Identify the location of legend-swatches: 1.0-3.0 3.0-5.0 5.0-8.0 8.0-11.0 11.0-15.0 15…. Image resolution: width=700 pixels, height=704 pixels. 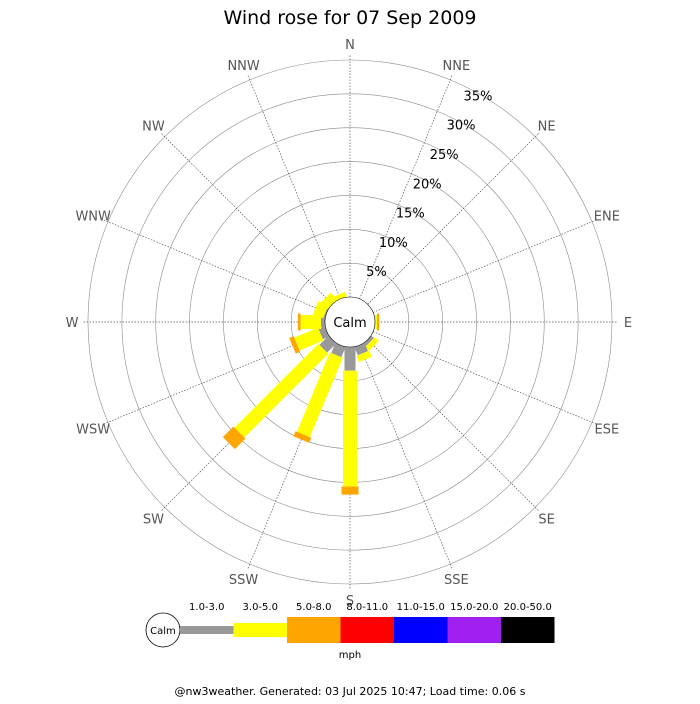
(367, 622).